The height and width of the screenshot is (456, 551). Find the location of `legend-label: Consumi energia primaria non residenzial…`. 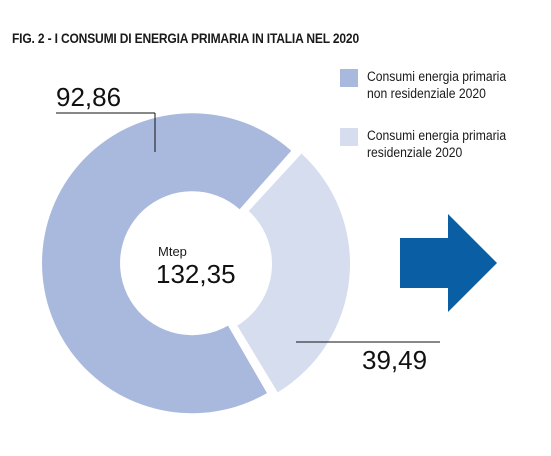

legend-label: Consumi energia primaria non residenzial… is located at coordinates (436, 85).